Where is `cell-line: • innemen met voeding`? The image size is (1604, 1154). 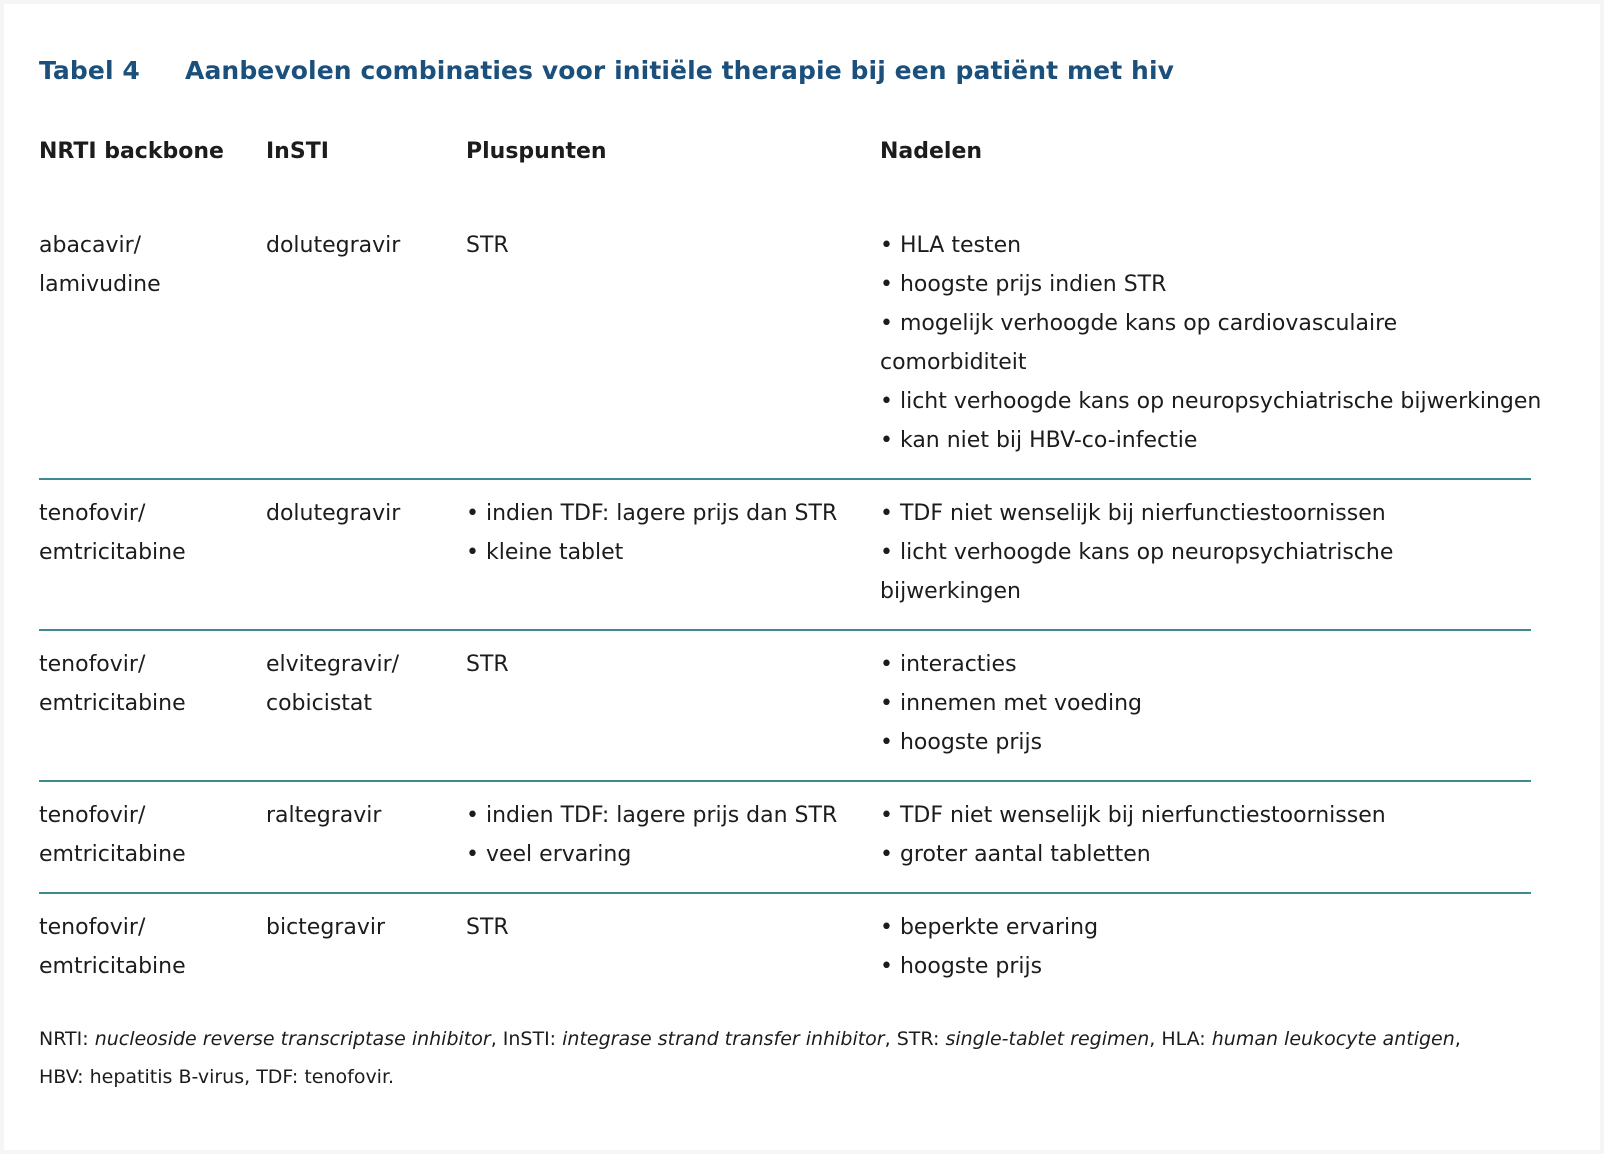
cell-line: • innemen met voeding is located at coordinates (1011, 703).